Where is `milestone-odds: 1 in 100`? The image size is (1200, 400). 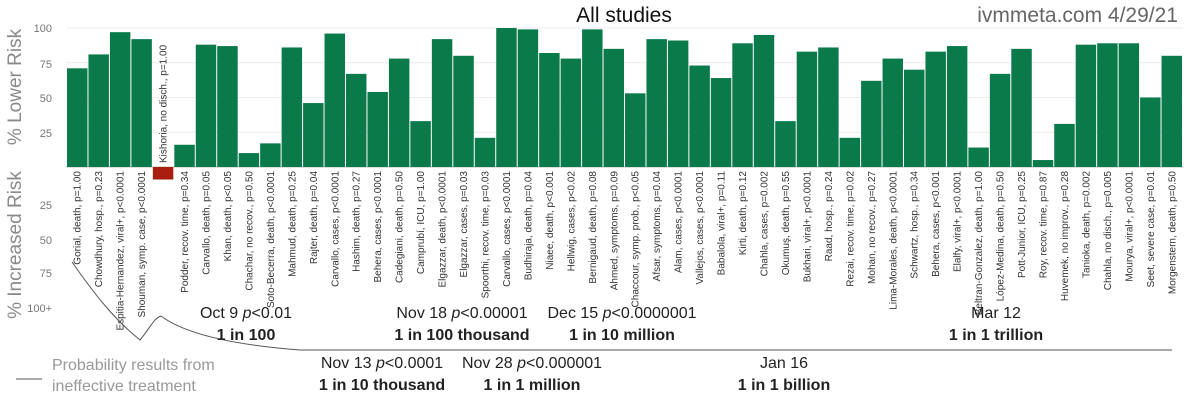
milestone-odds: 1 in 100 is located at coordinates (246, 335).